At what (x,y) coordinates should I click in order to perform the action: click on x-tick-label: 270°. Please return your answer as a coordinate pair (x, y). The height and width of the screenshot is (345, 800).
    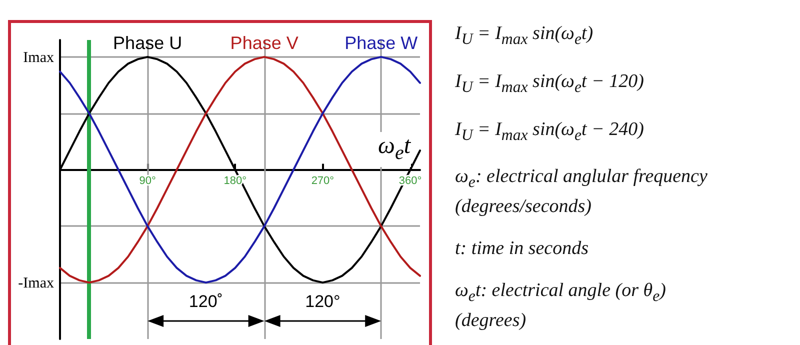
    Looking at the image, I should click on (322, 180).